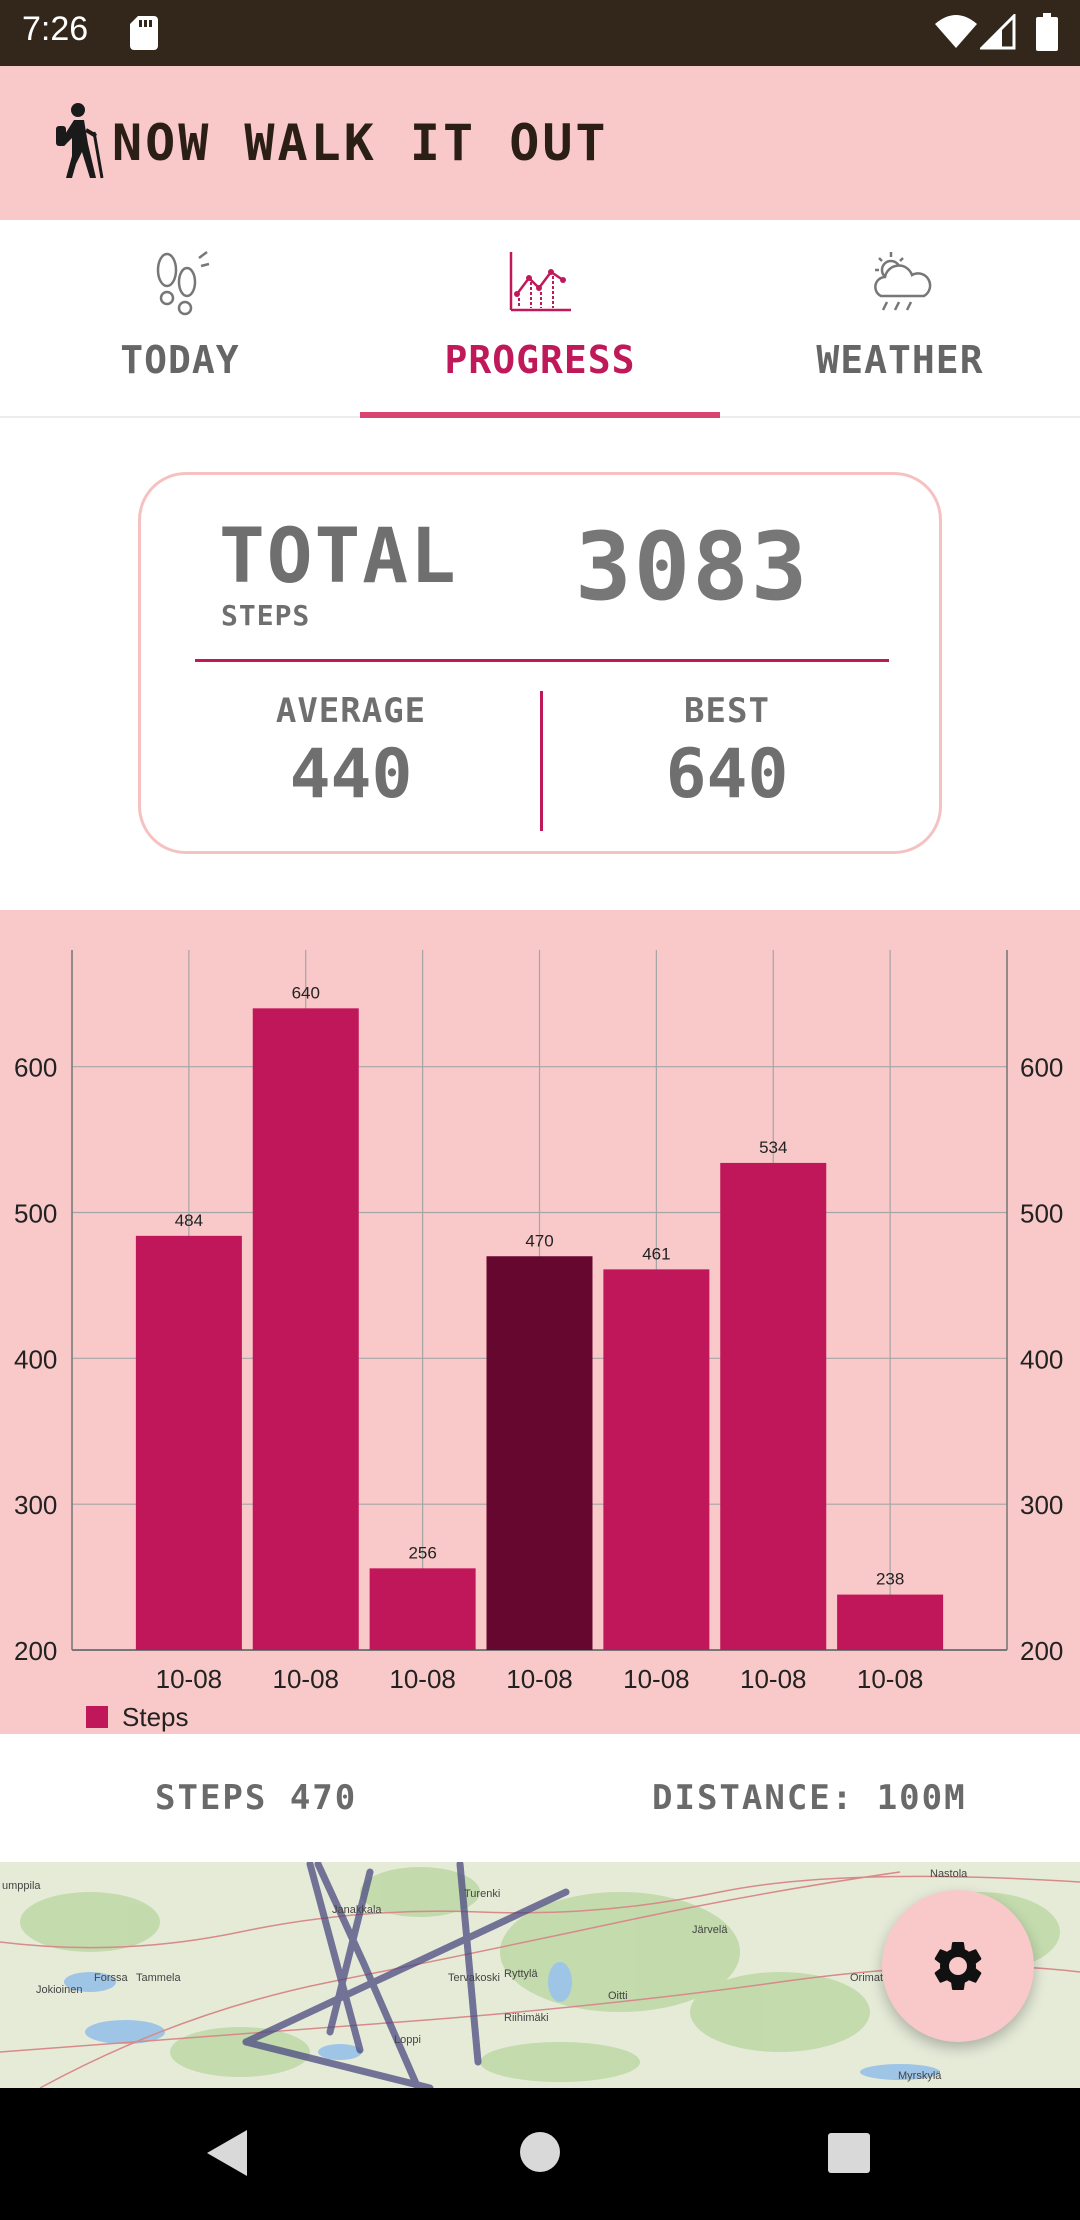 The image size is (1080, 2220). Describe the element at coordinates (360, 143) in the screenshot. I see `app-title: NOW WALK IT OUT` at that location.